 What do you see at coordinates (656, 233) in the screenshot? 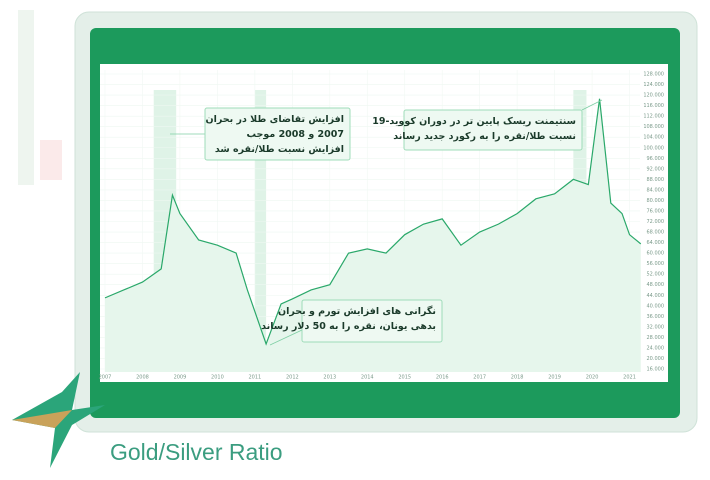
I see `y-tick-label: 68.000` at bounding box center [656, 233].